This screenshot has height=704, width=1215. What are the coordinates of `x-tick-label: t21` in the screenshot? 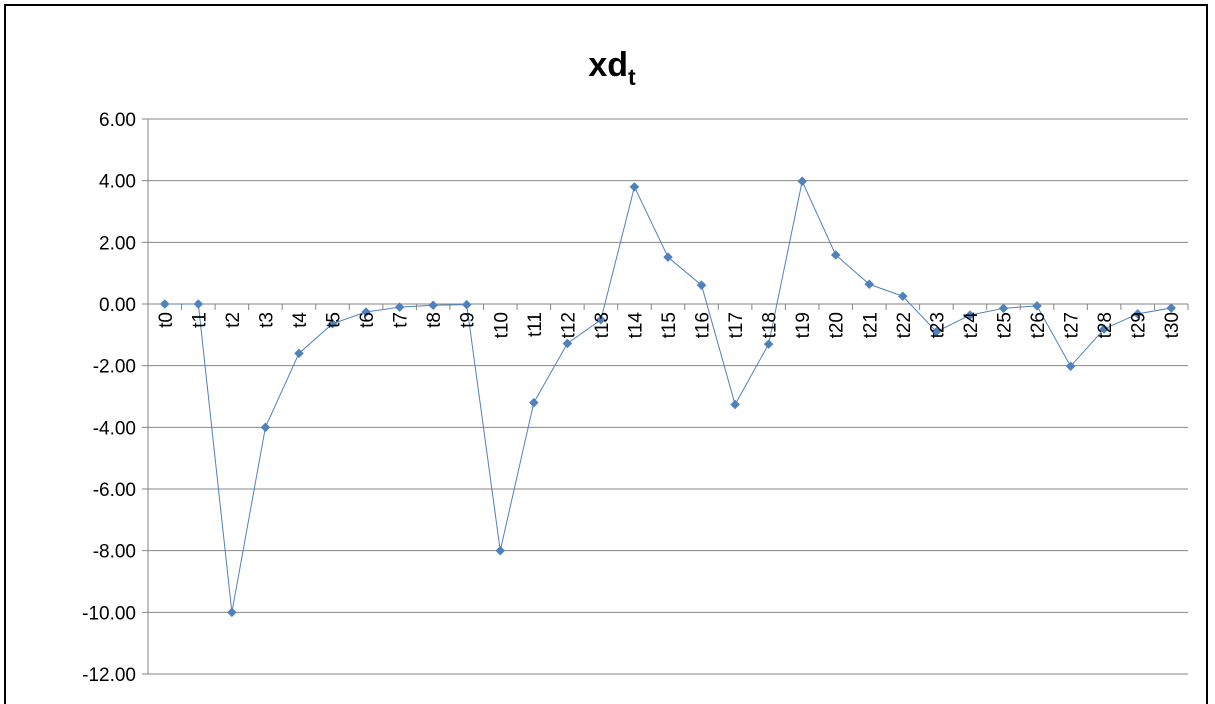 It's located at (870, 325).